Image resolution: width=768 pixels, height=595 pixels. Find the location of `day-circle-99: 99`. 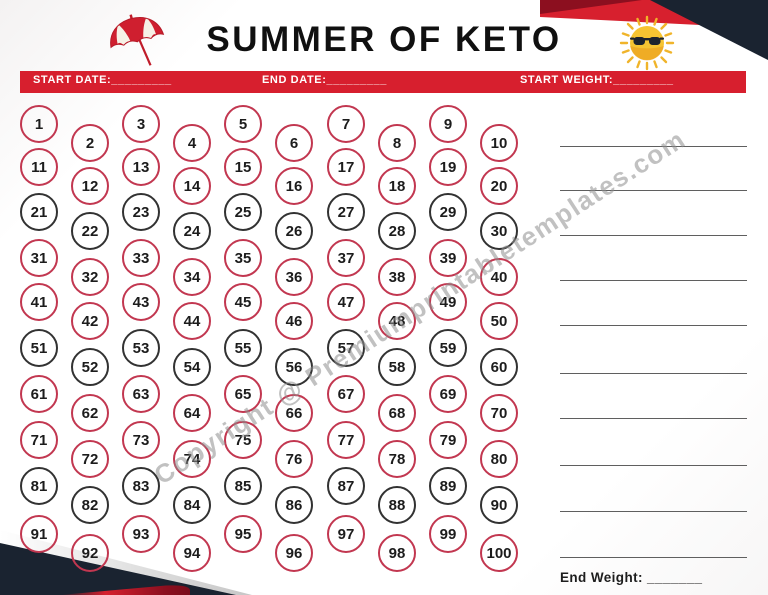

day-circle-99: 99 is located at coordinates (448, 534).